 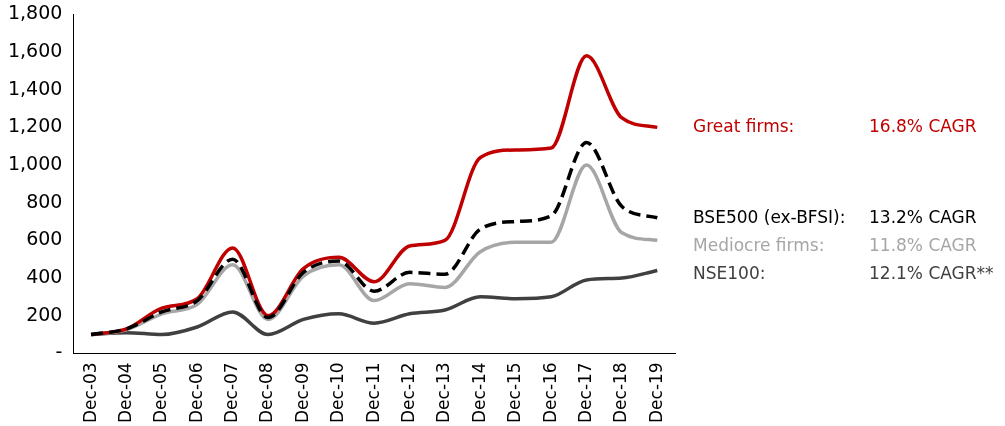 What do you see at coordinates (923, 126) in the screenshot?
I see `text: 16.8% CAGR` at bounding box center [923, 126].